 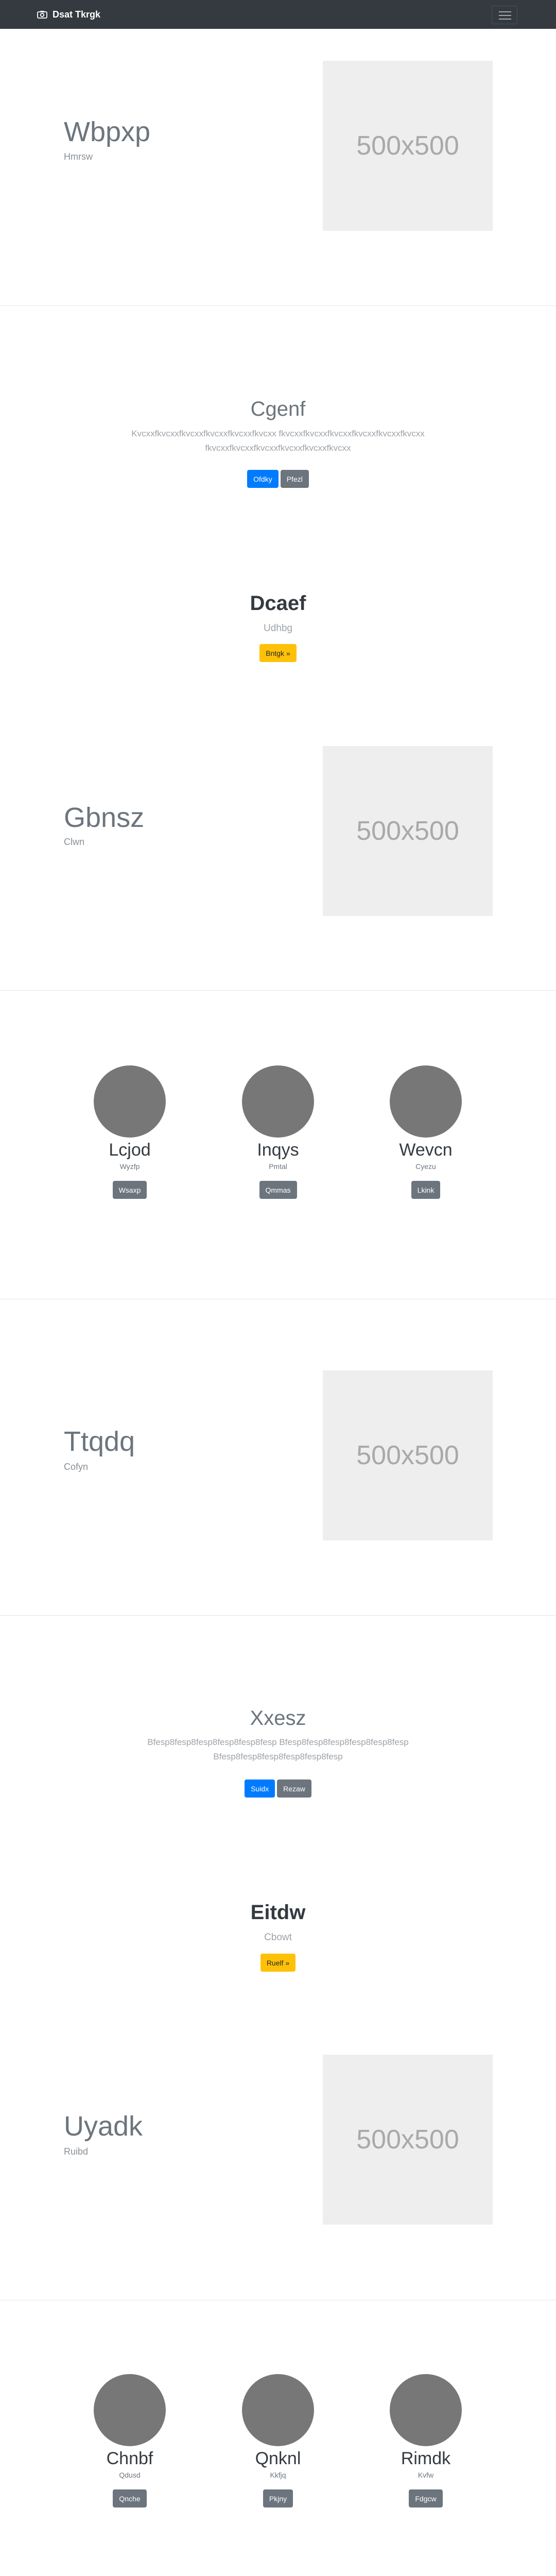 I want to click on cta-actions: Bntgk », so click(x=278, y=653).